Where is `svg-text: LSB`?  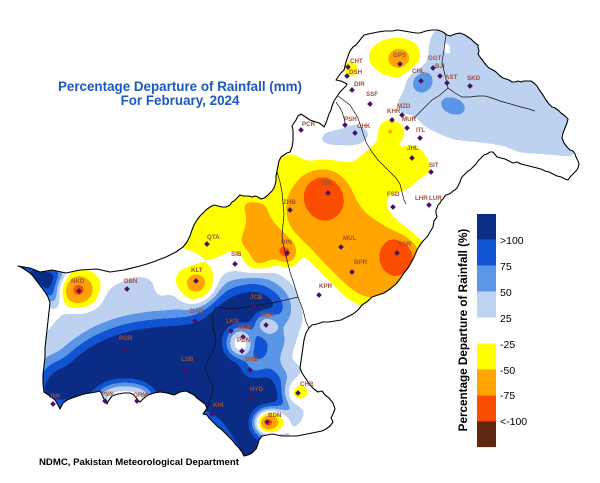 svg-text: LSB is located at coordinates (187, 359).